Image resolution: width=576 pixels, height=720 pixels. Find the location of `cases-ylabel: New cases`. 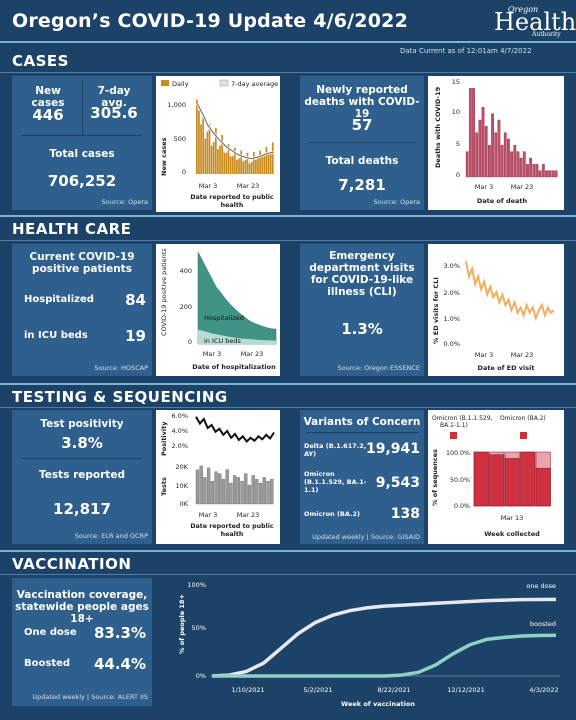

cases-ylabel: New cases is located at coordinates (164, 156).